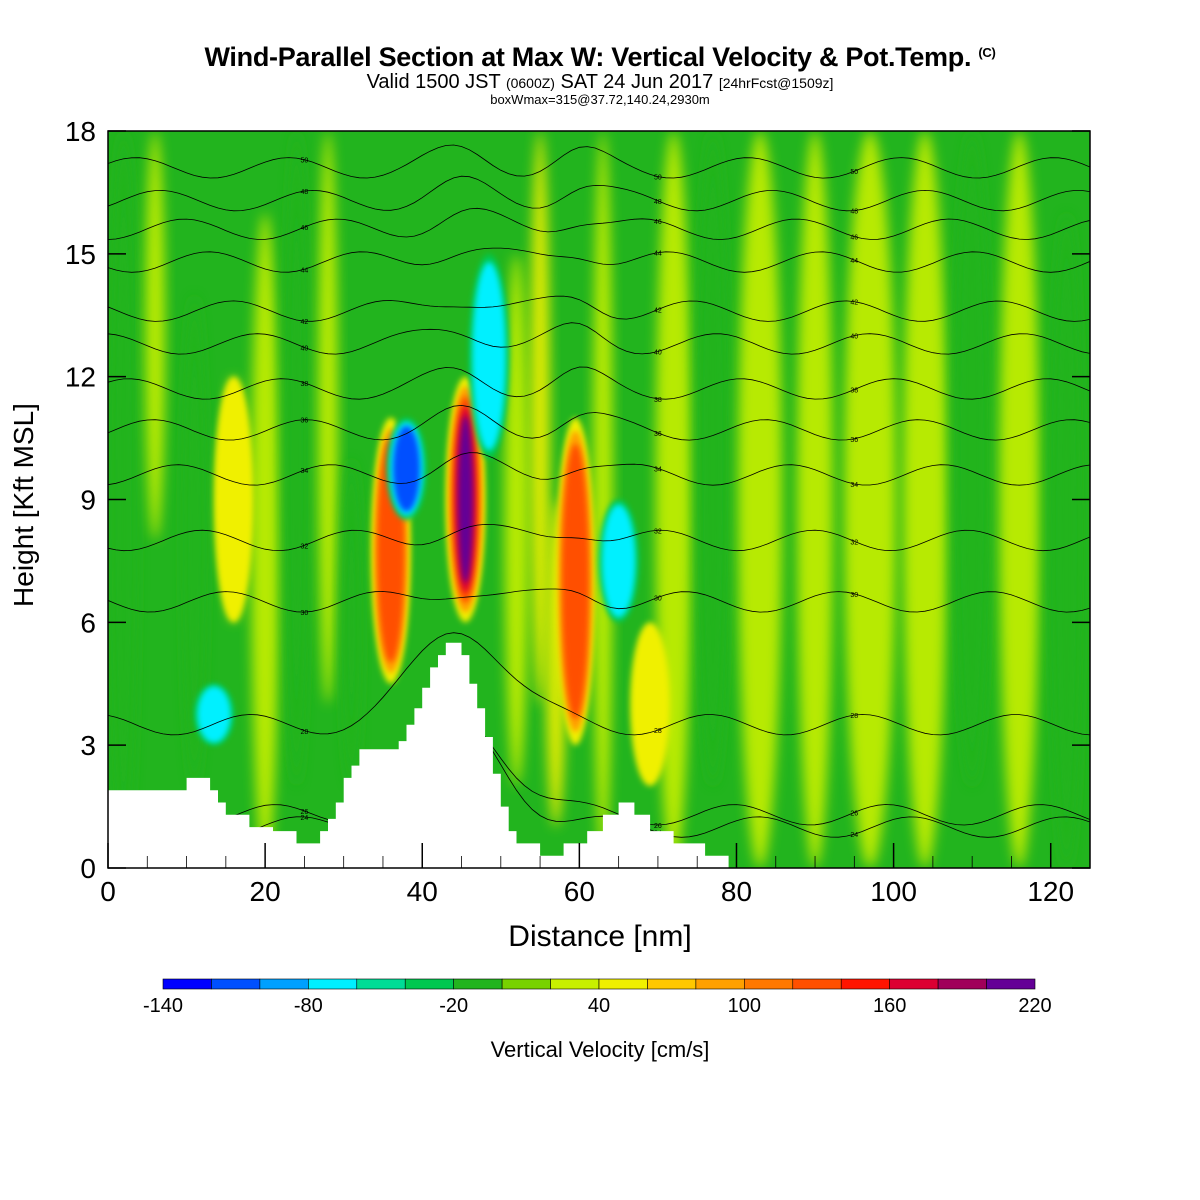  What do you see at coordinates (88, 500) in the screenshot?
I see `y-tick-label: 9` at bounding box center [88, 500].